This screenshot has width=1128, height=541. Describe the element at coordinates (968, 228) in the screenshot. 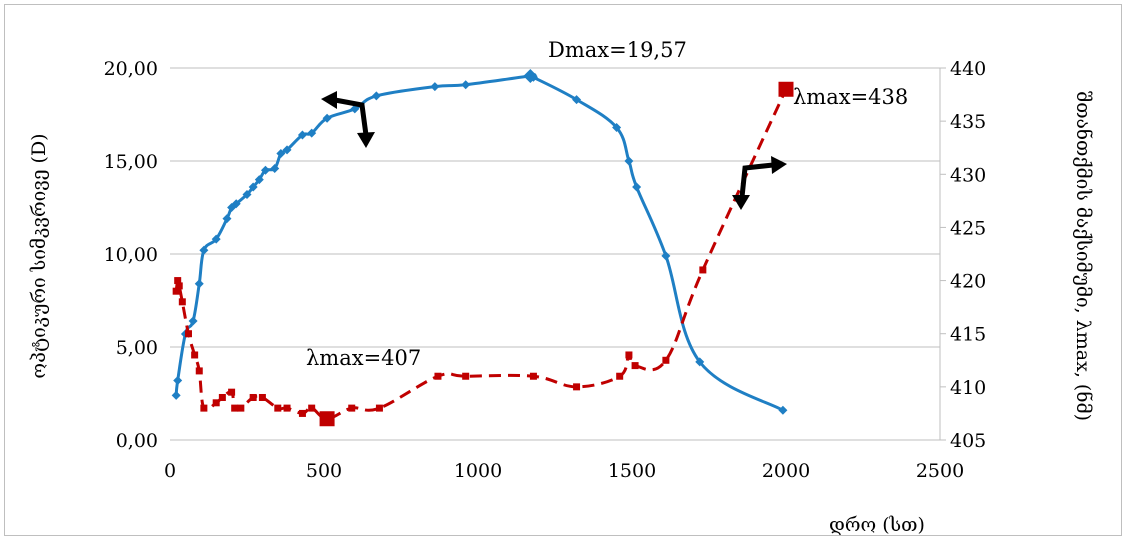

I see `y2-tick-label: 425` at that location.